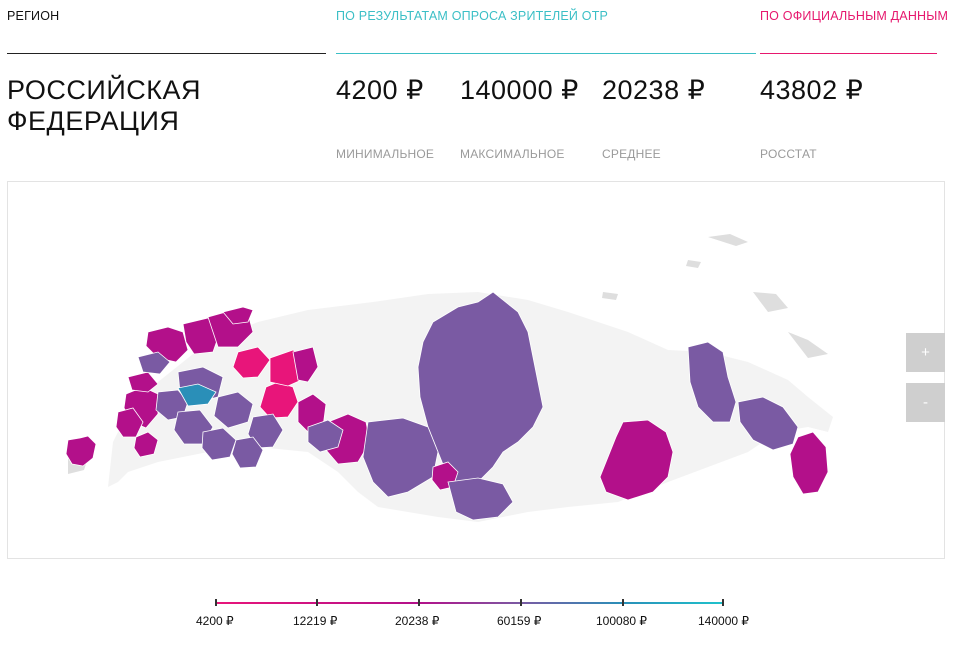 The height and width of the screenshot is (657, 957). Describe the element at coordinates (519, 621) in the screenshot. I see `legend-label-3: 60159 ₽` at that location.